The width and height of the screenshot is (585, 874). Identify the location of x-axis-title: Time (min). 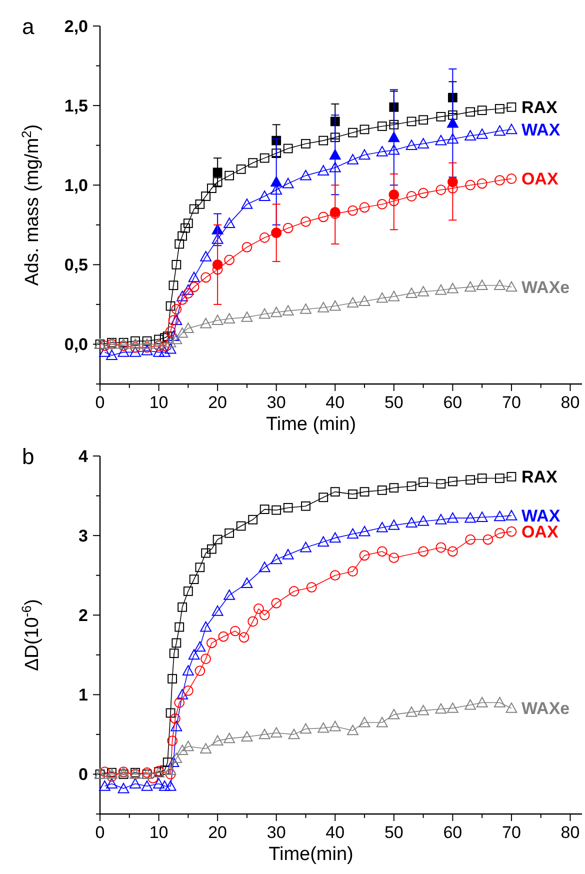
(311, 424).